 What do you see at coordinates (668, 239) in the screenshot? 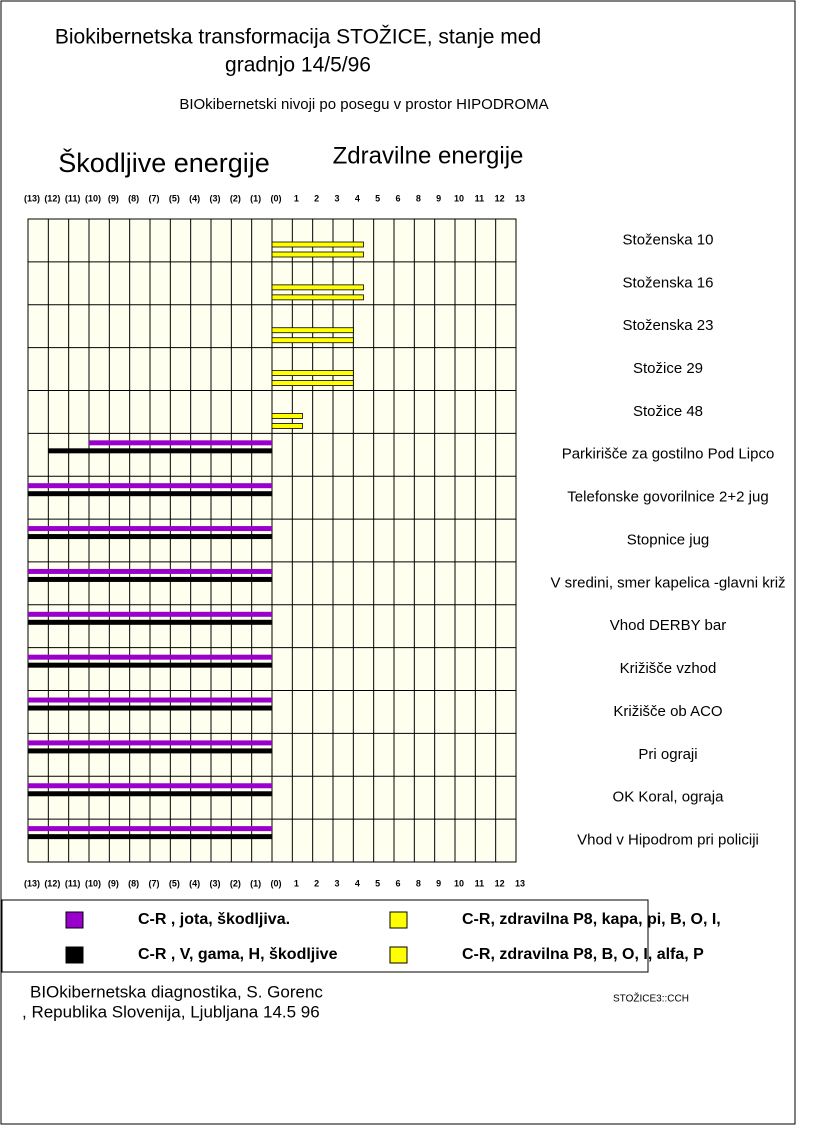
I see `category-label: Stoženska 10` at bounding box center [668, 239].